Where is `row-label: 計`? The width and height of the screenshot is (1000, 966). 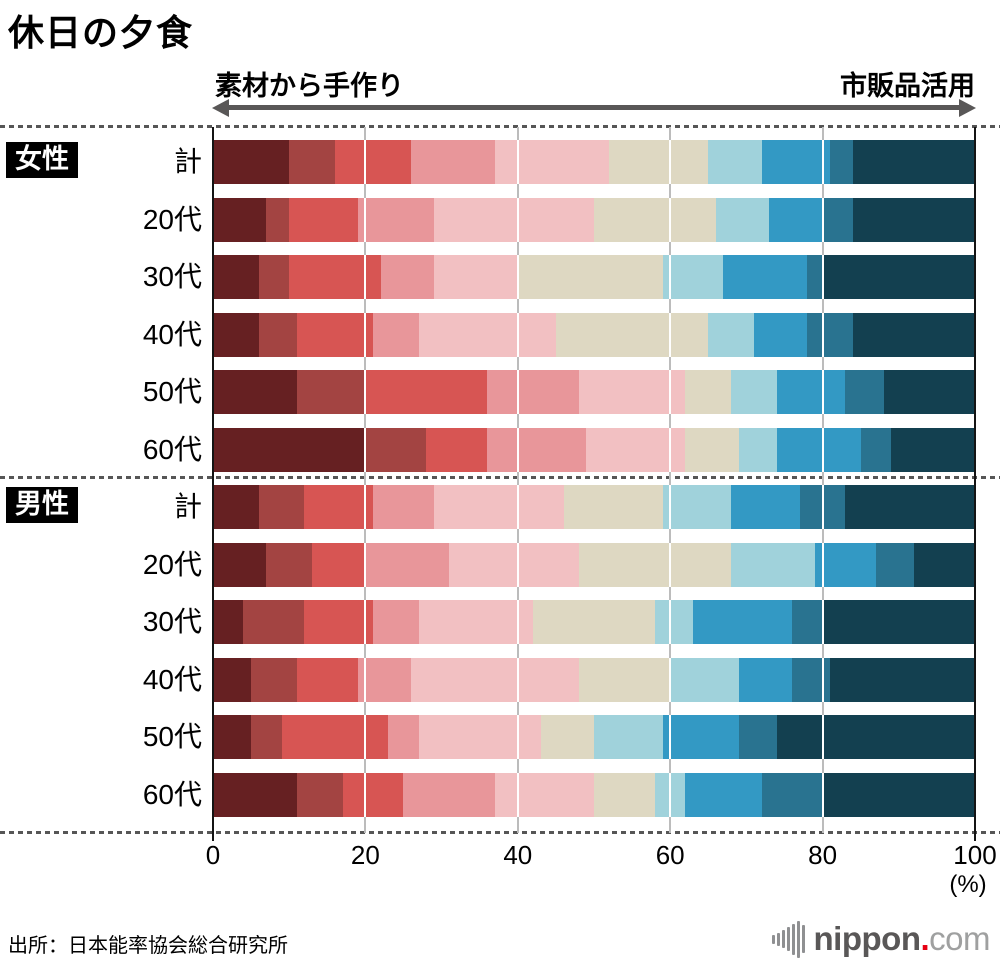
row-label: 計 is located at coordinates (187, 506).